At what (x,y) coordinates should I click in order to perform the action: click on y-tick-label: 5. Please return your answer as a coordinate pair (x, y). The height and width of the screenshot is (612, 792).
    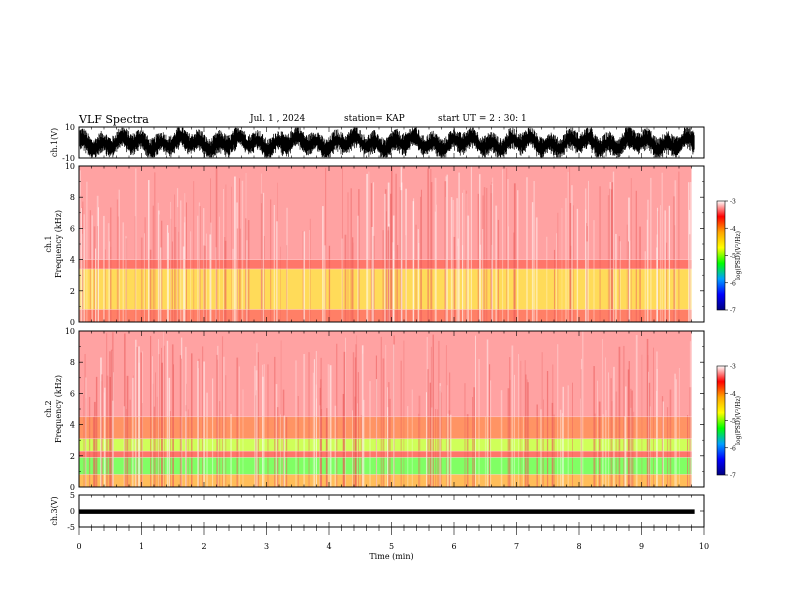
    Looking at the image, I should click on (72, 495).